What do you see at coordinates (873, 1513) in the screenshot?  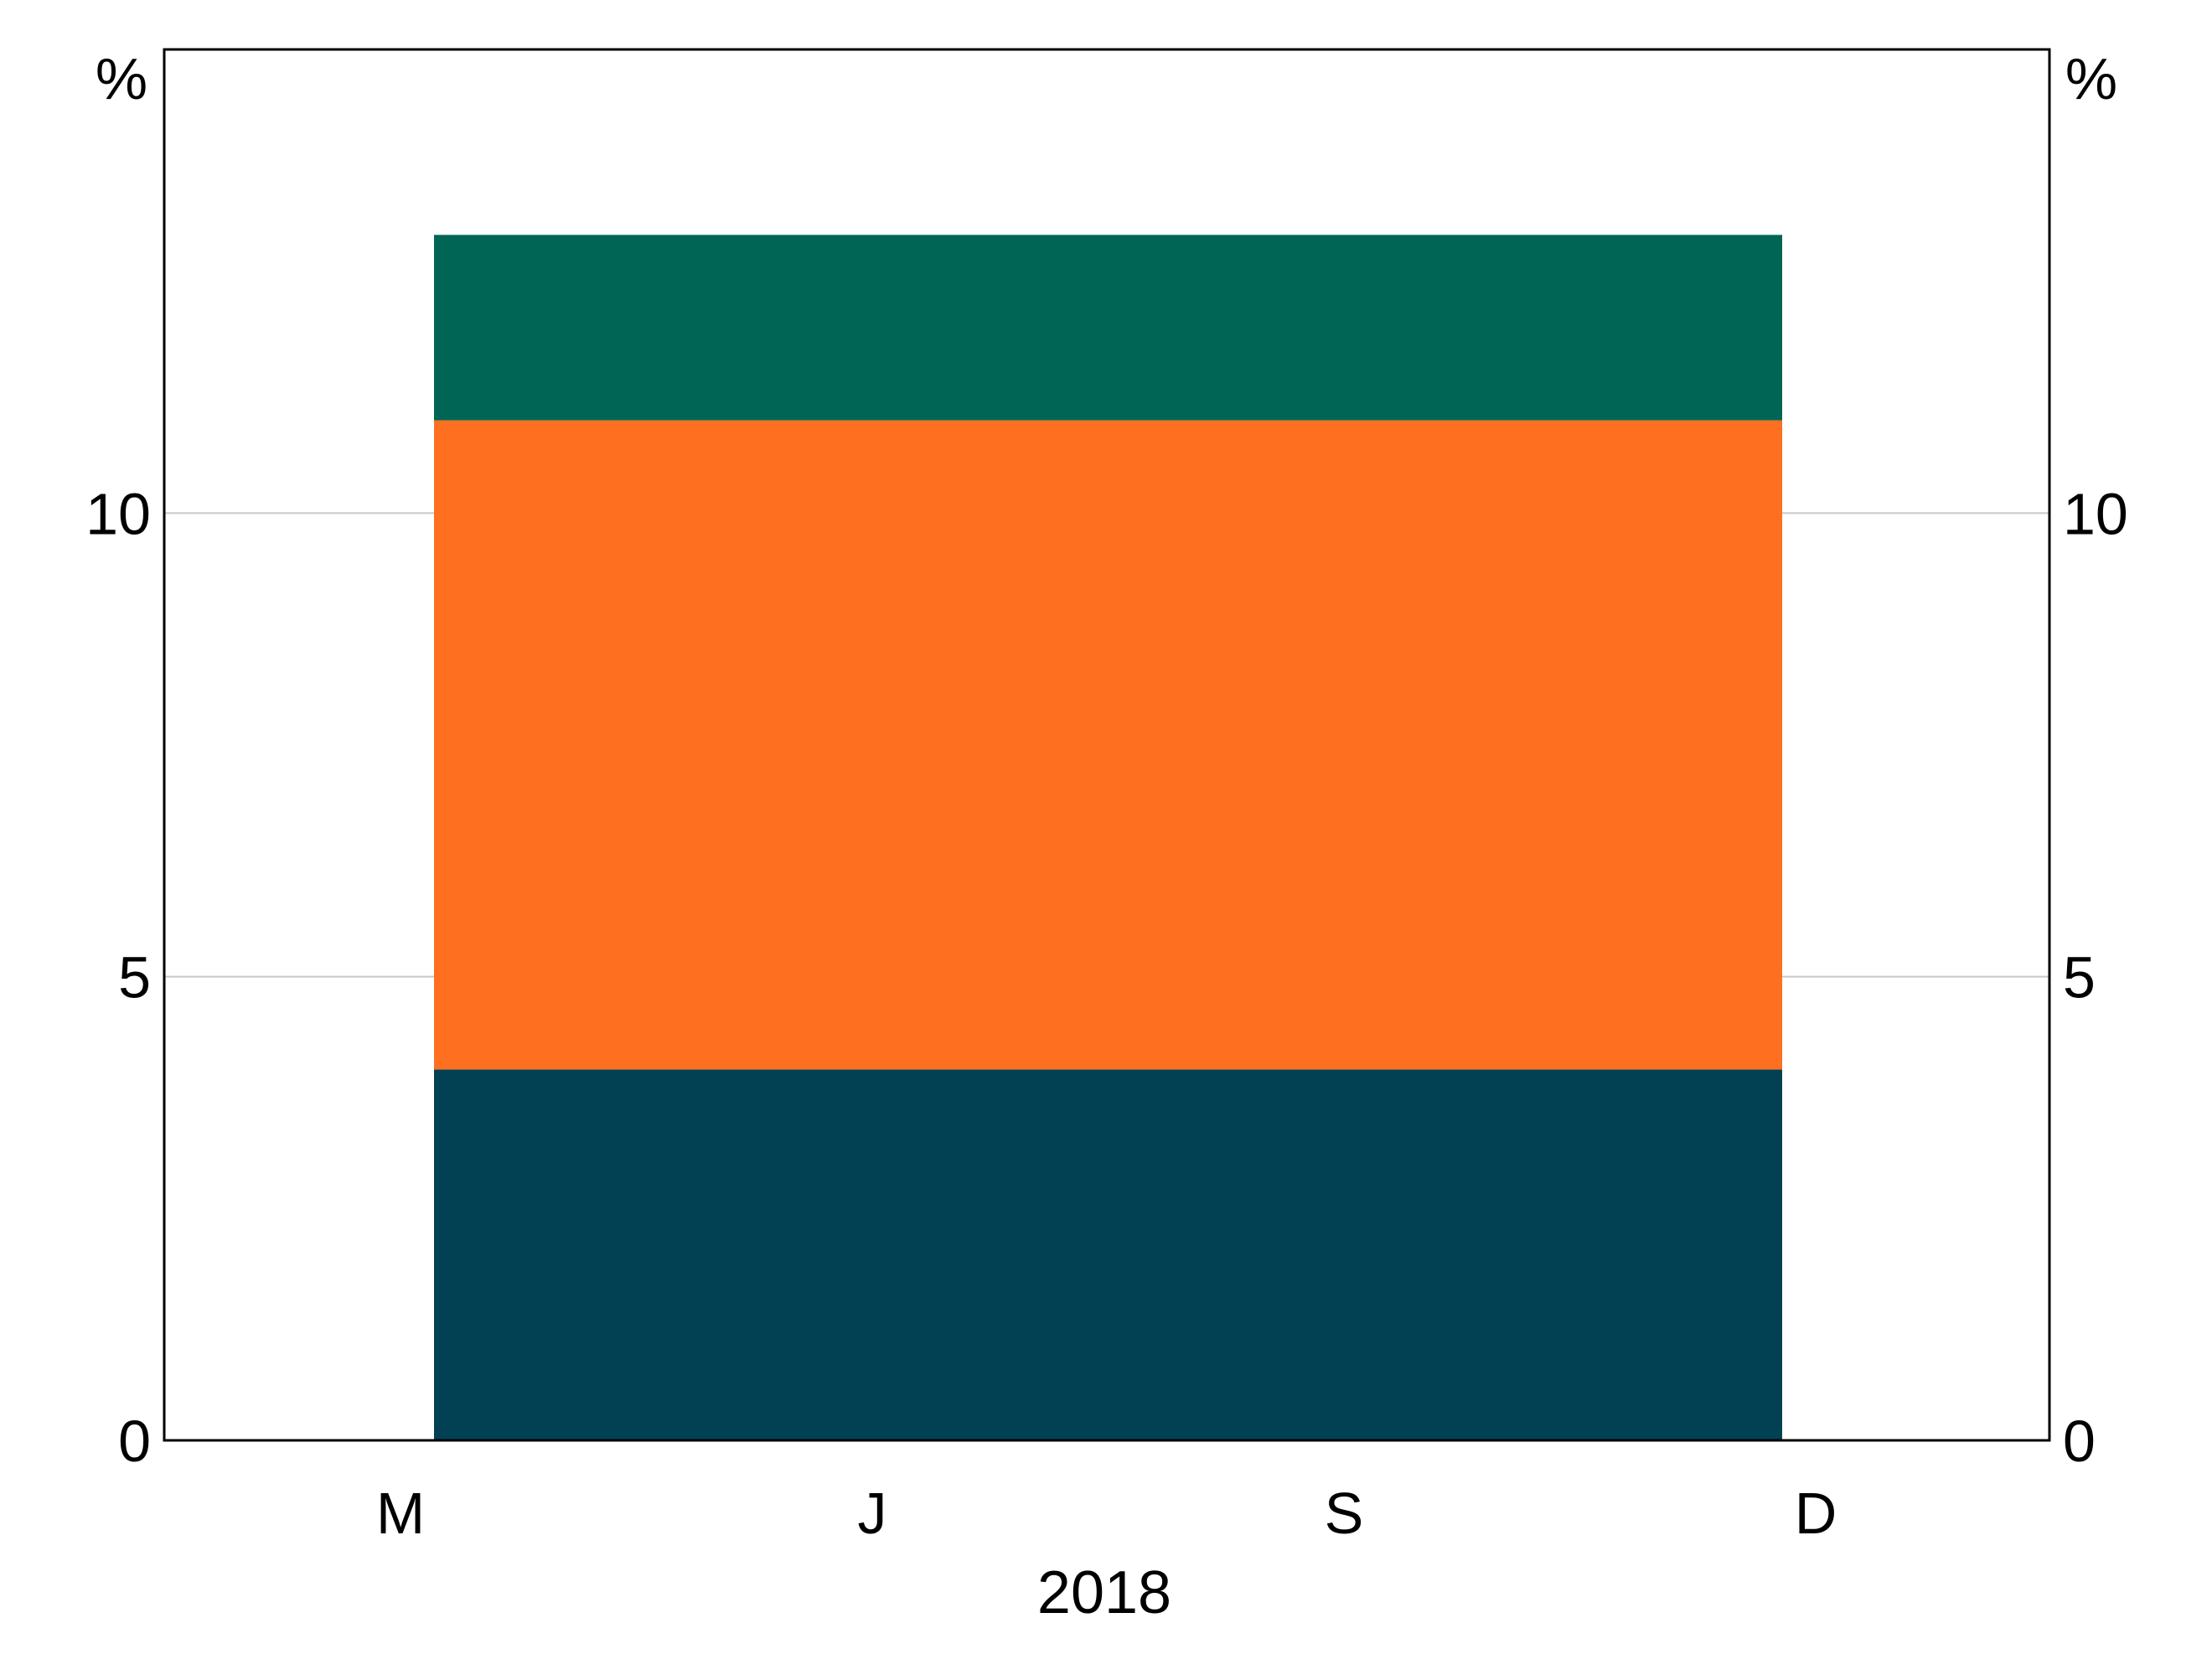 I see `x-tick-label: J` at bounding box center [873, 1513].